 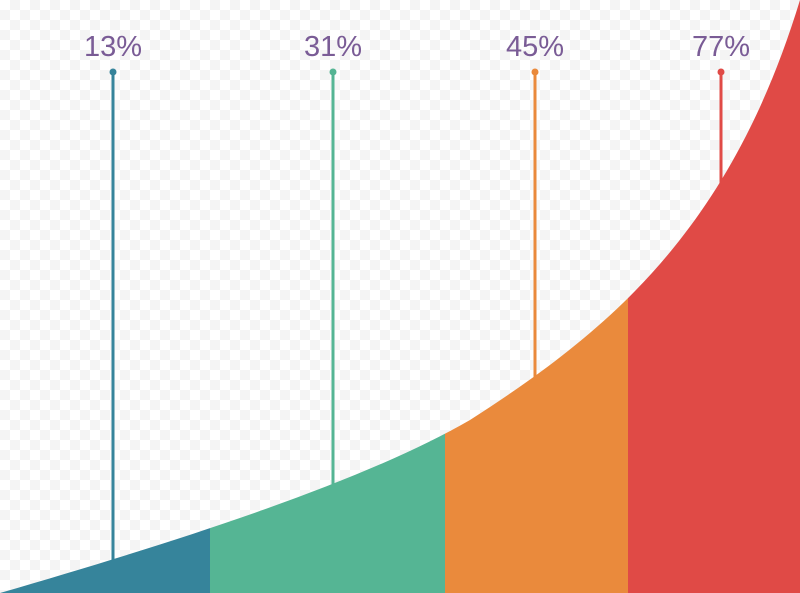 I want to click on marker-45: 45%, so click(x=535, y=204).